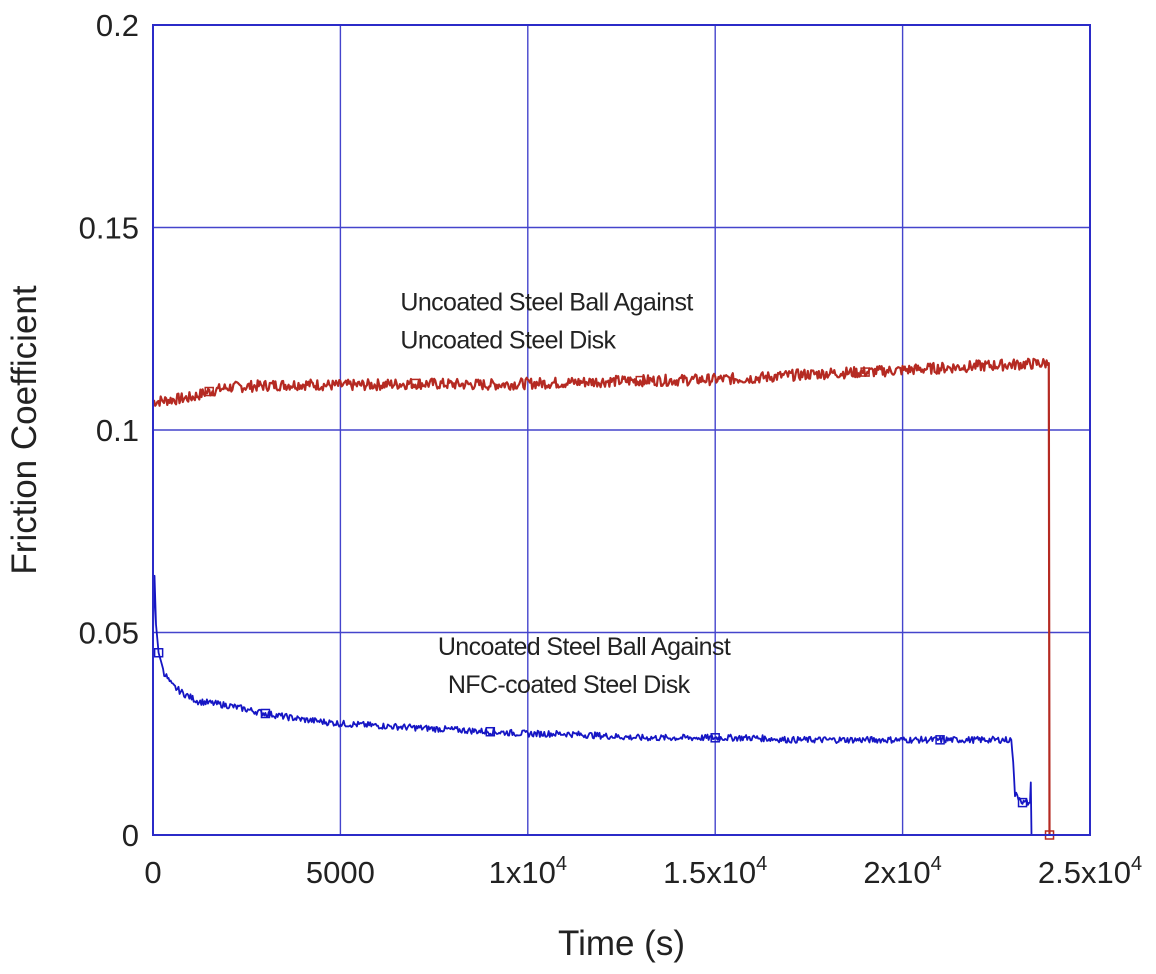 The width and height of the screenshot is (1156, 974). I want to click on annotation-2-line-1: Uncoated Steel Ball Against, so click(584, 647).